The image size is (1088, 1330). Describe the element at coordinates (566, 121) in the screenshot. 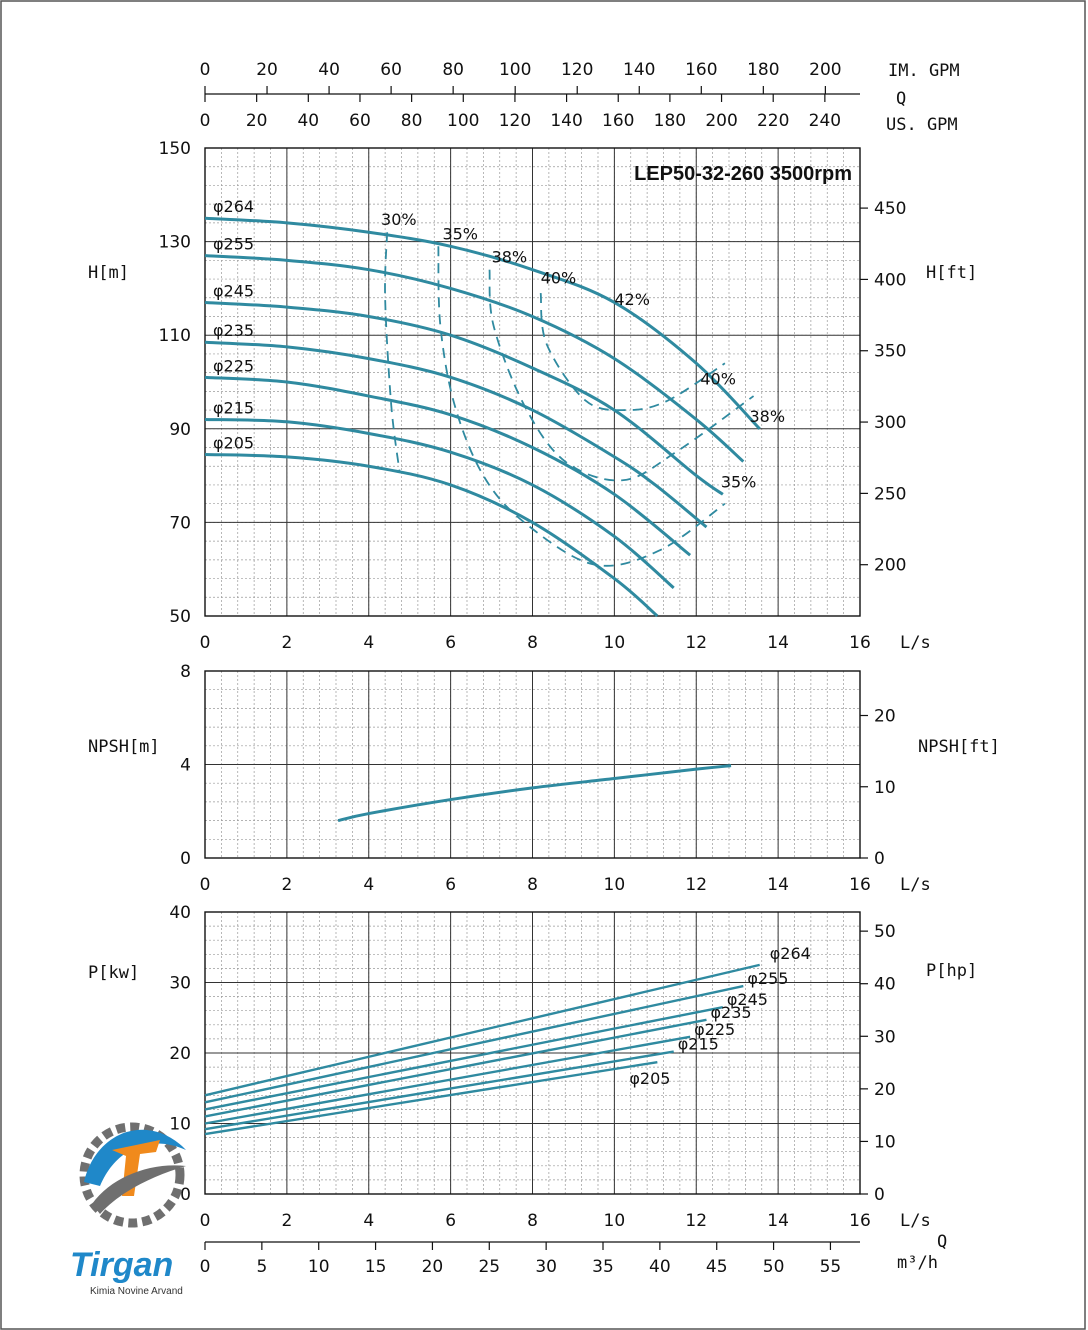

I see `us-gpm-tick-label: 140` at that location.